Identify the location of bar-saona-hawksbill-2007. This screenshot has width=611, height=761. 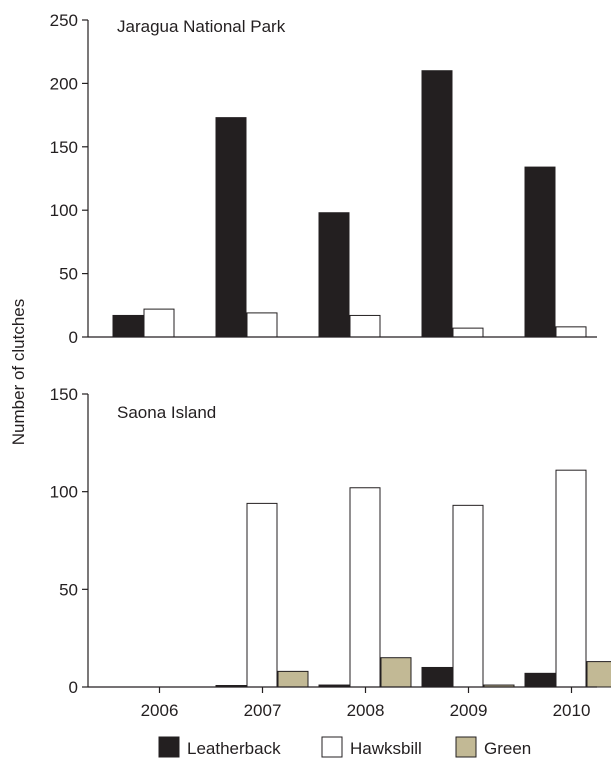
(262, 595).